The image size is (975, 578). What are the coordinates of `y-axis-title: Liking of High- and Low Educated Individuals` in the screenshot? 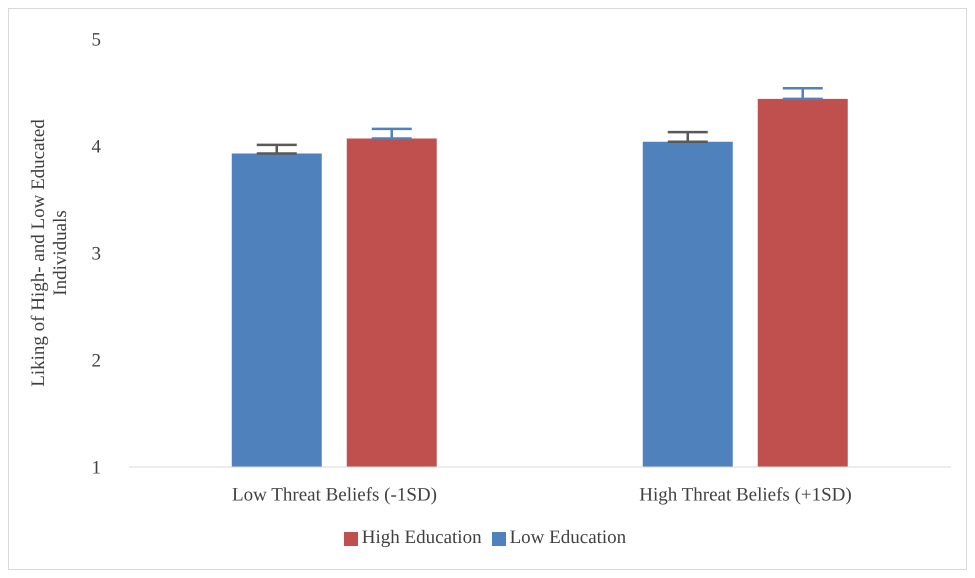 It's located at (49, 252).